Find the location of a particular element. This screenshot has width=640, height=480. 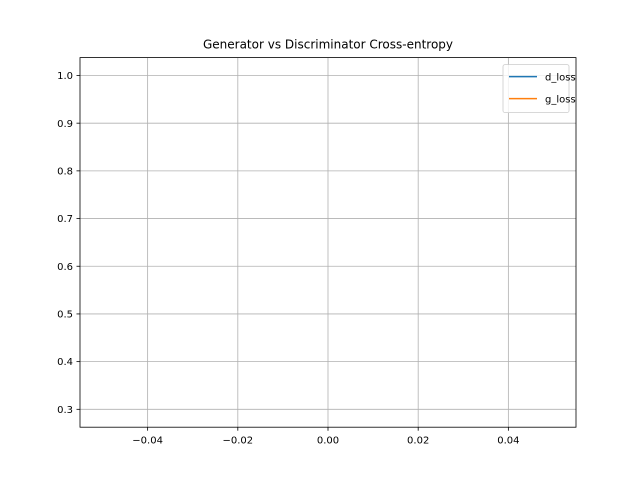

x-tick-label: 0.00 is located at coordinates (328, 441).